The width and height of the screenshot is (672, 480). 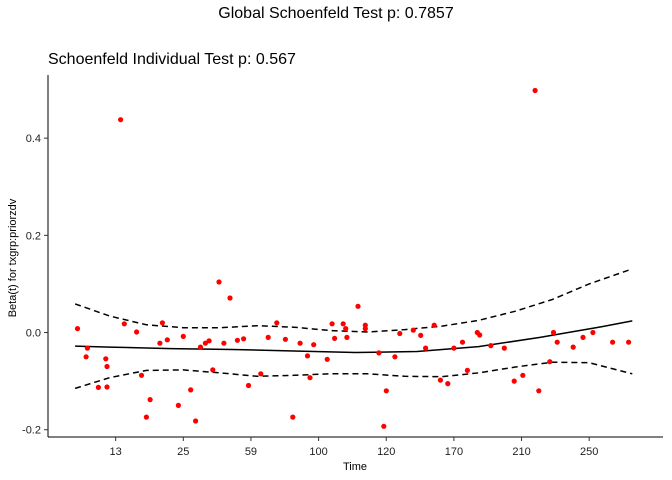 I want to click on x-tick-label: 59, so click(x=251, y=452).